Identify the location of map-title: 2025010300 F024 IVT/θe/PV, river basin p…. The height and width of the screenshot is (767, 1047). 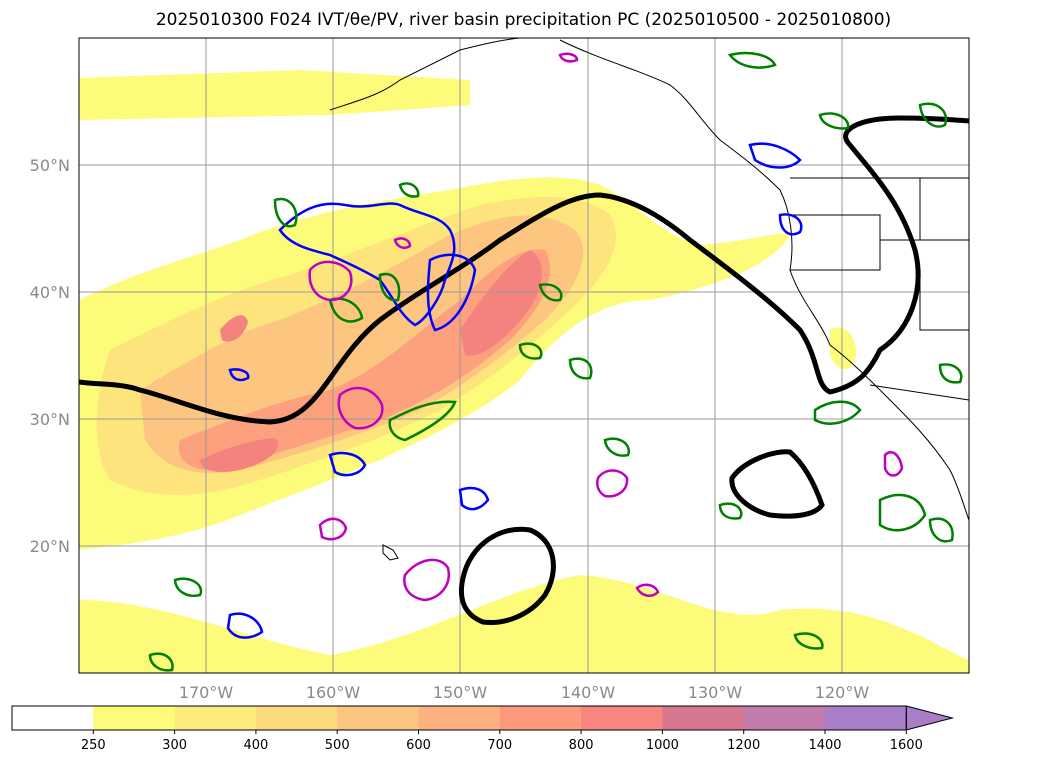
(523, 20).